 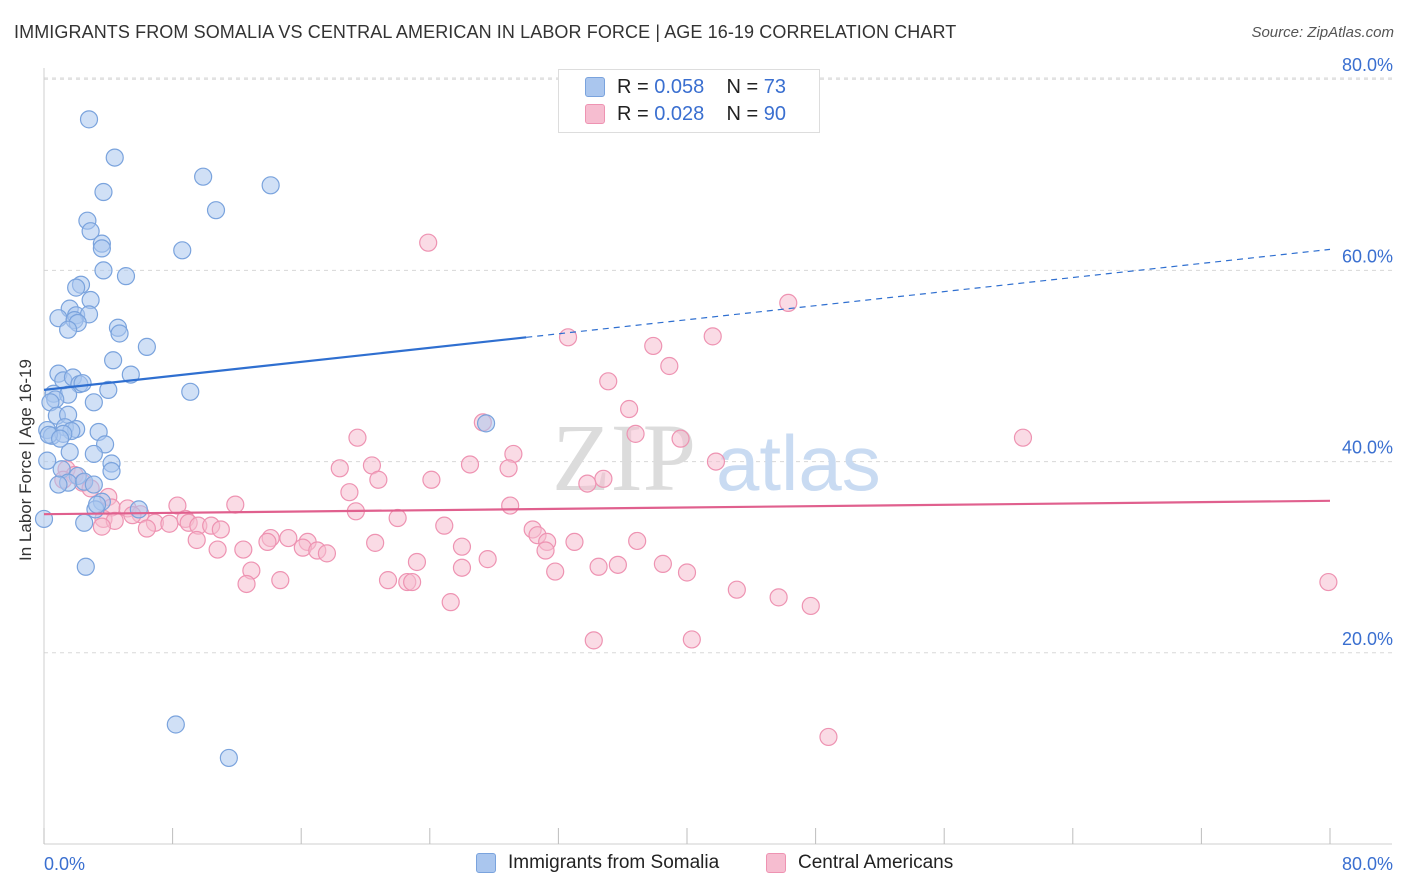 I want to click on y-tick-label: 40.0%, so click(x=1367, y=448).